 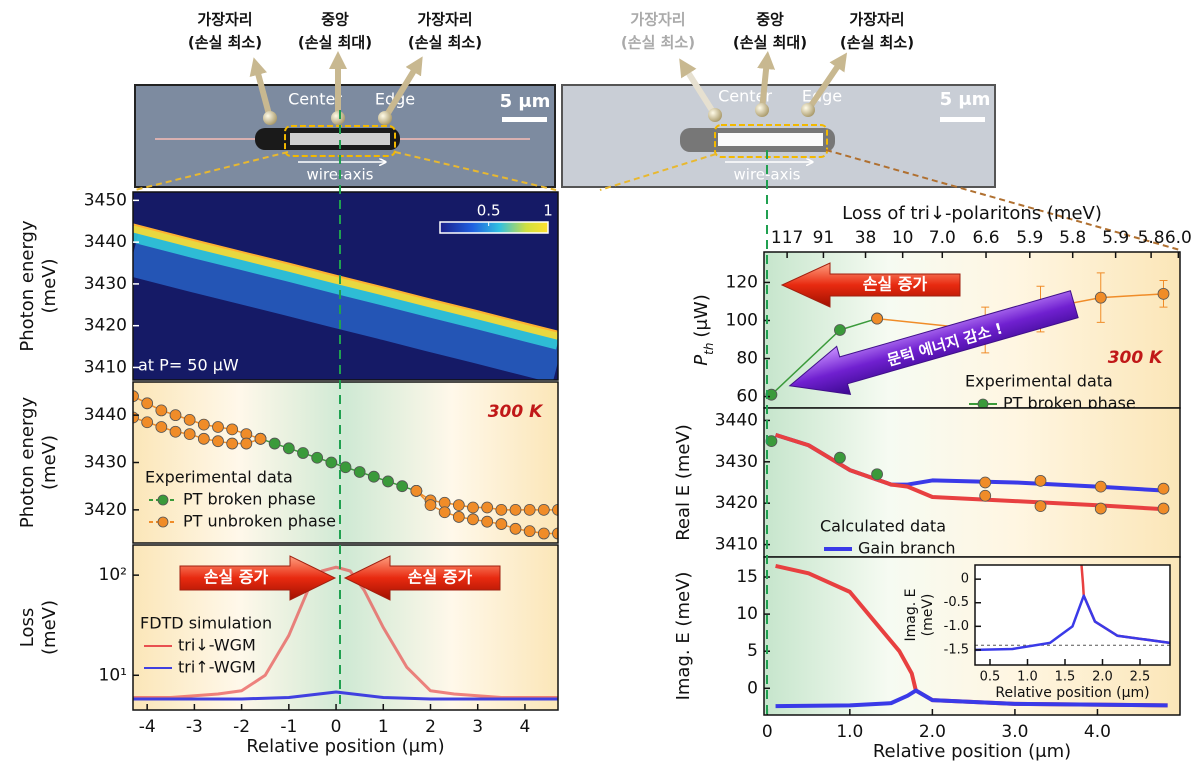 I want to click on y-tick-label: 3410, so click(x=736, y=545).